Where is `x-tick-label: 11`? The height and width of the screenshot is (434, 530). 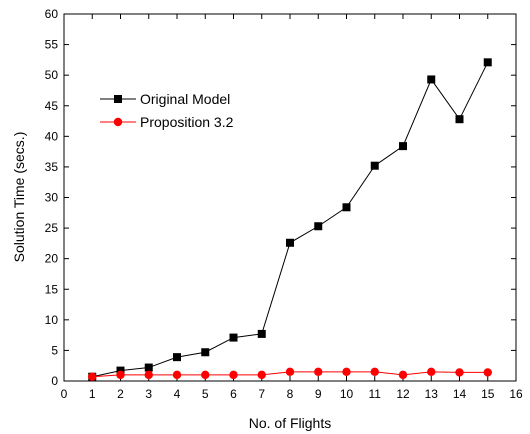 x-tick-label: 11 is located at coordinates (375, 394).